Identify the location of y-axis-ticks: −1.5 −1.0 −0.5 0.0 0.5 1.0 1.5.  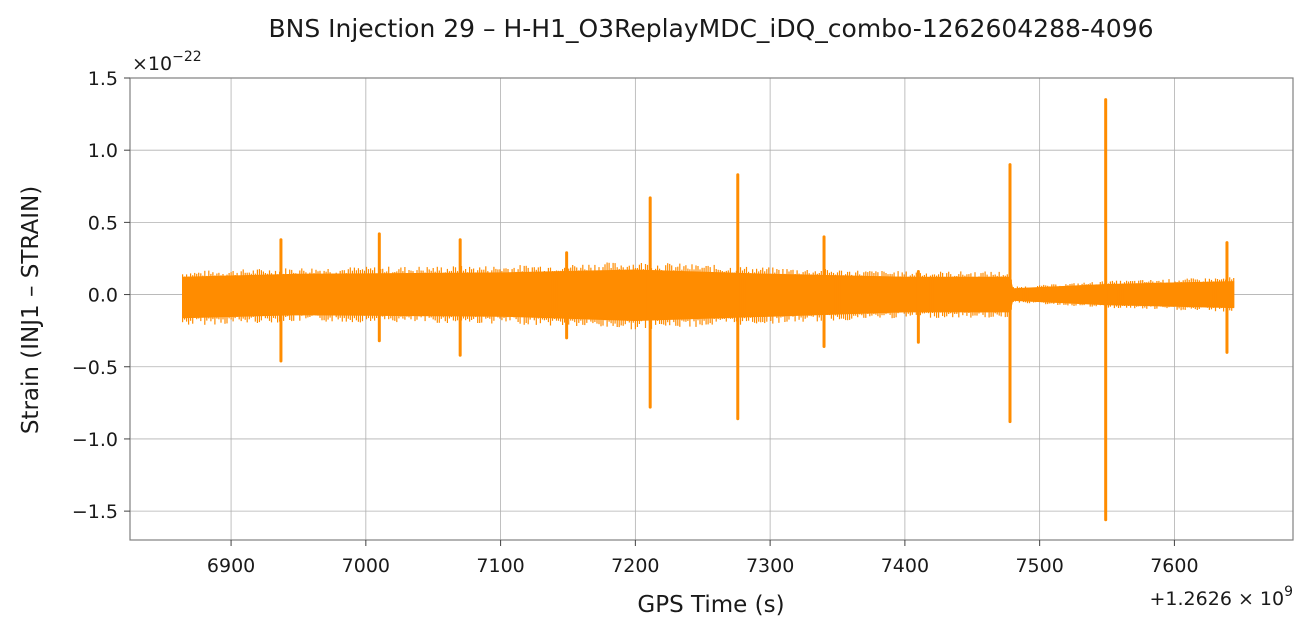
(101, 295).